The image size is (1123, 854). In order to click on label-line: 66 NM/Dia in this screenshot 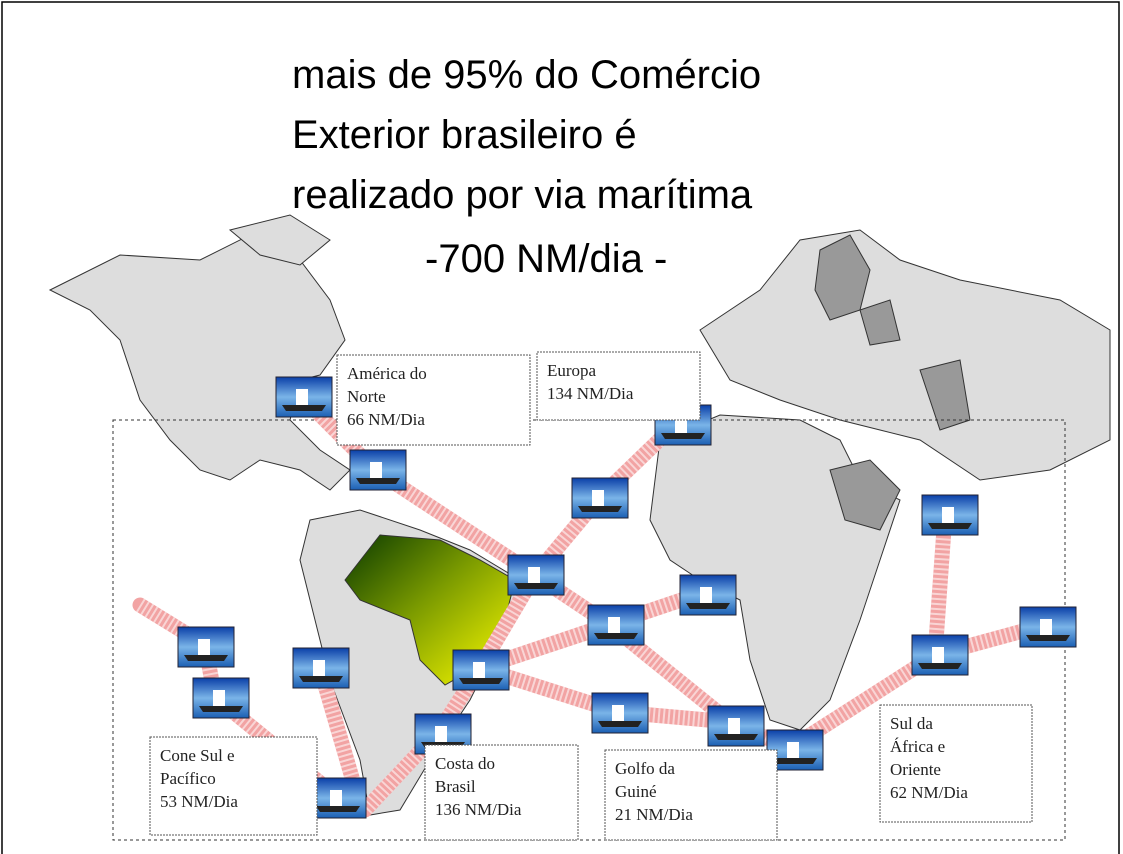, I will do `click(386, 419)`.